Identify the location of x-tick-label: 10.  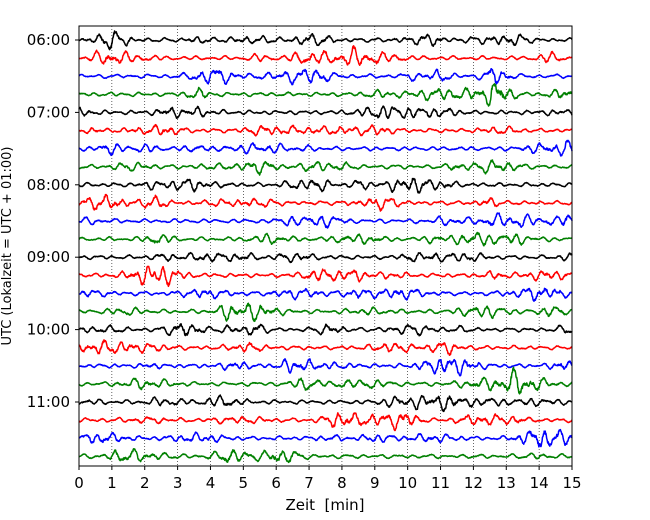
(407, 483).